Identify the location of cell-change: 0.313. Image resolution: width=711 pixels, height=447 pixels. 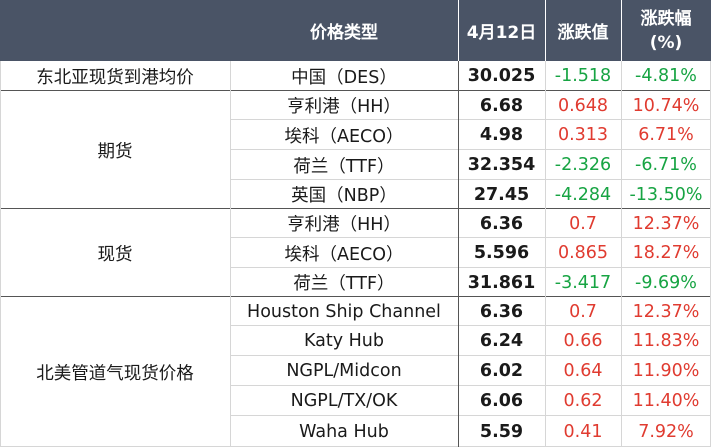
(583, 135).